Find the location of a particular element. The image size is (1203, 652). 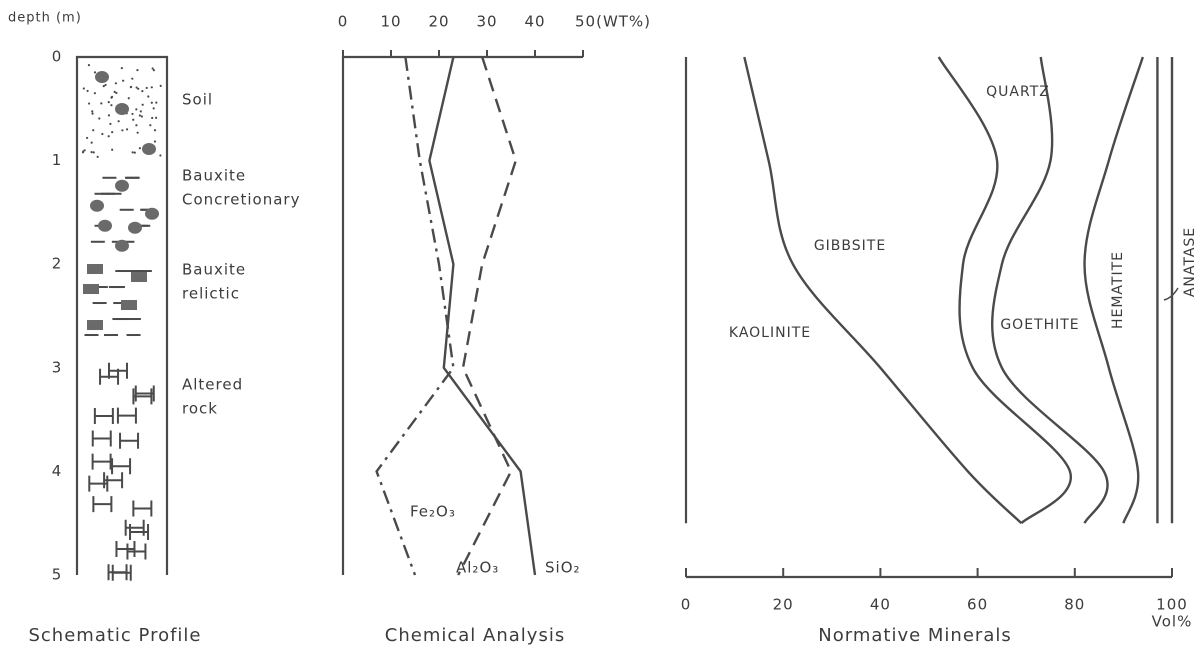

series-label: Al₂O₃ is located at coordinates (477, 568).